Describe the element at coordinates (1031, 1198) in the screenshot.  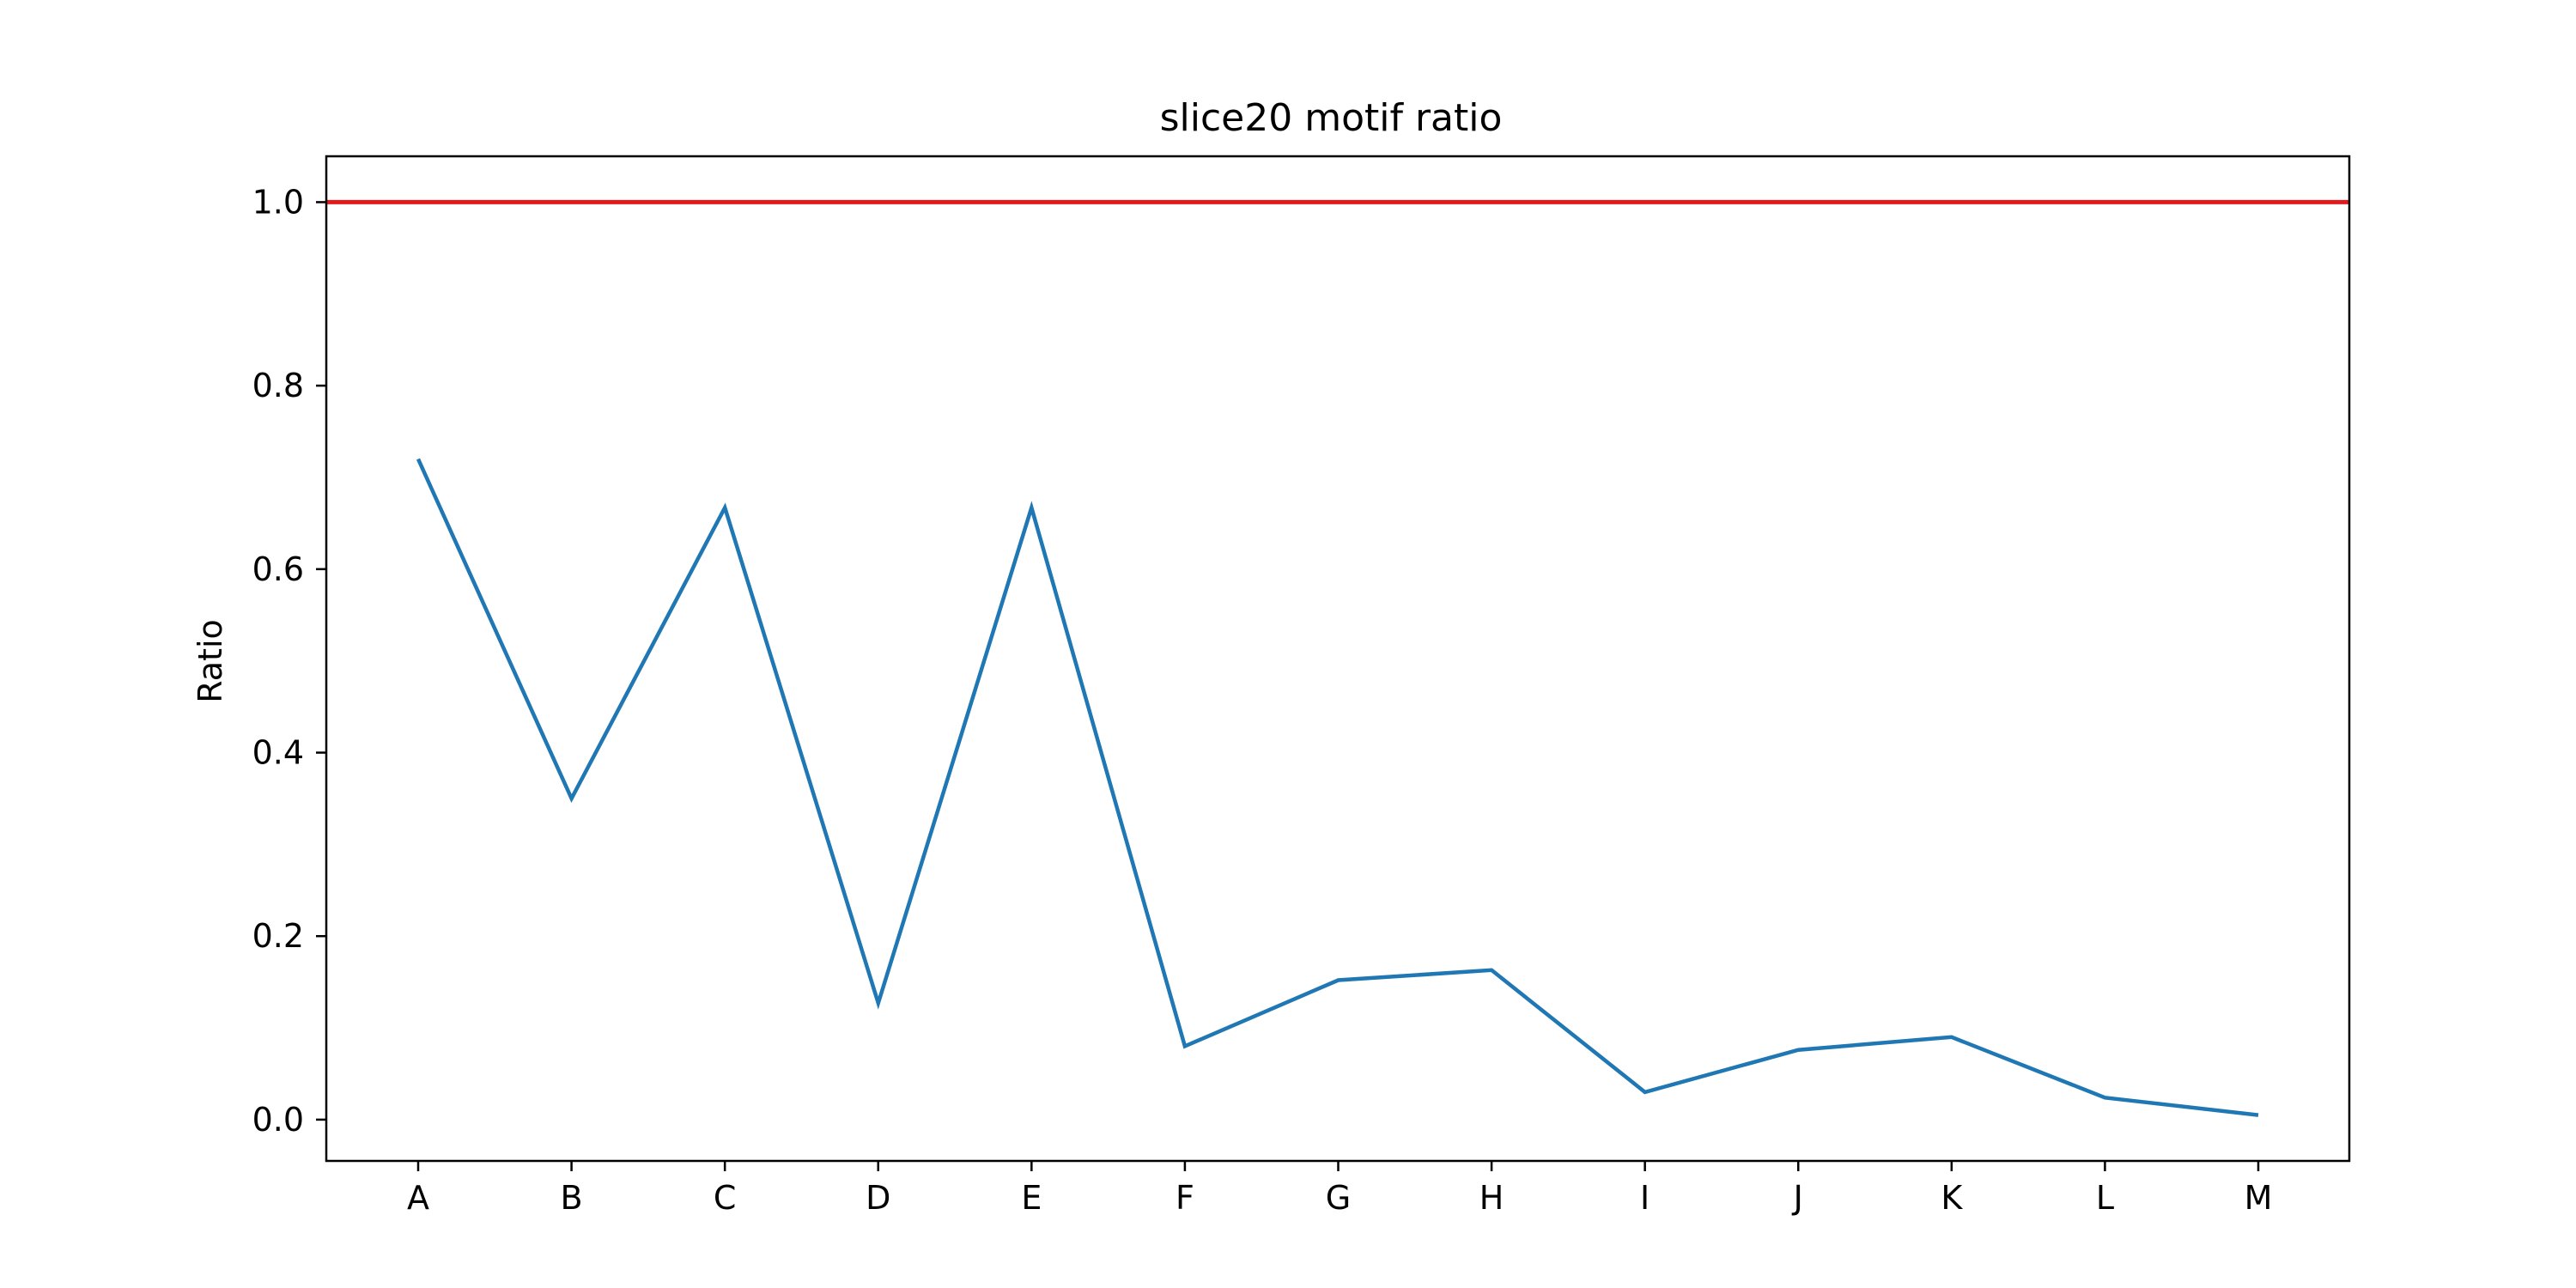
I see `x-tick-label: E` at that location.